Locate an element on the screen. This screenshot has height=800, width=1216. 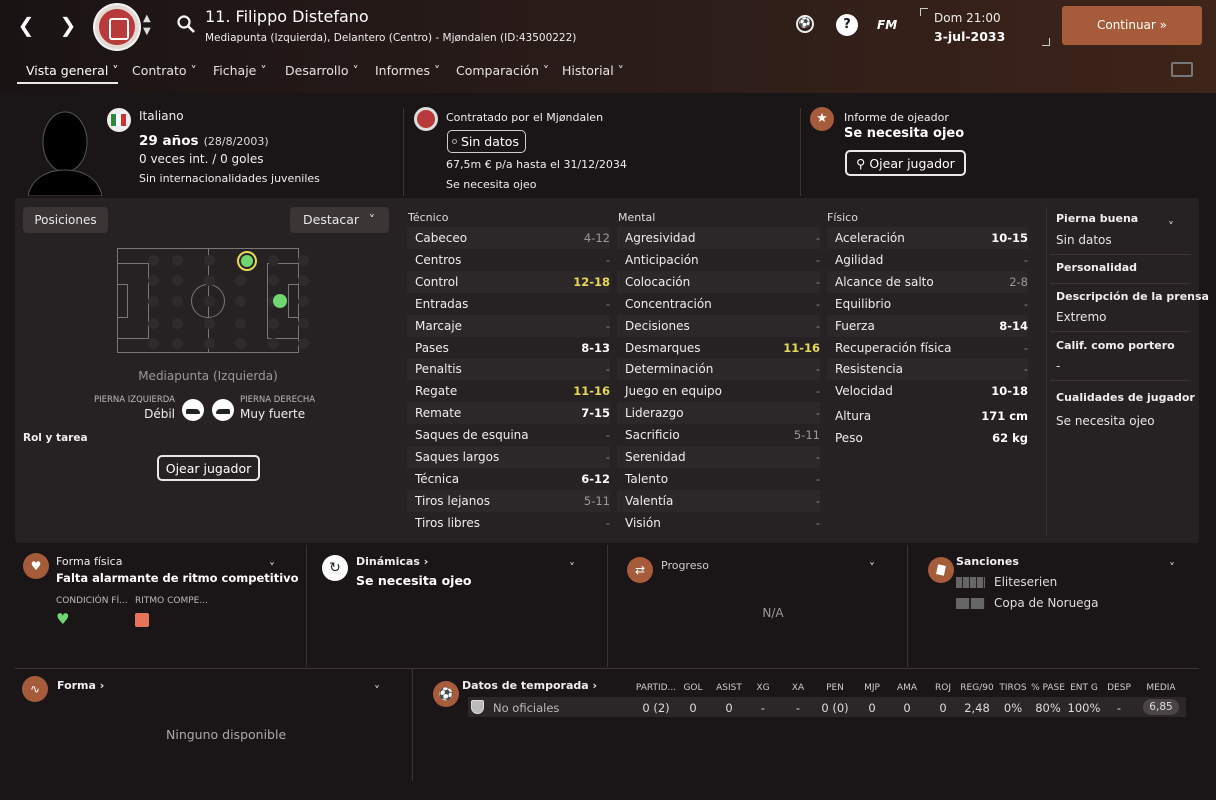
attribute-row: Equilibrio - is located at coordinates (927, 304).